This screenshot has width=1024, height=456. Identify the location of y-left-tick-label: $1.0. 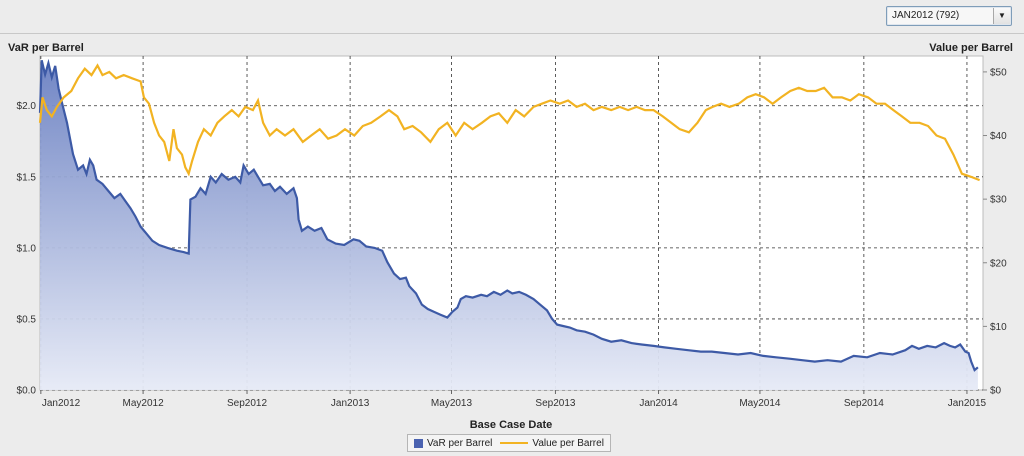
(27, 248).